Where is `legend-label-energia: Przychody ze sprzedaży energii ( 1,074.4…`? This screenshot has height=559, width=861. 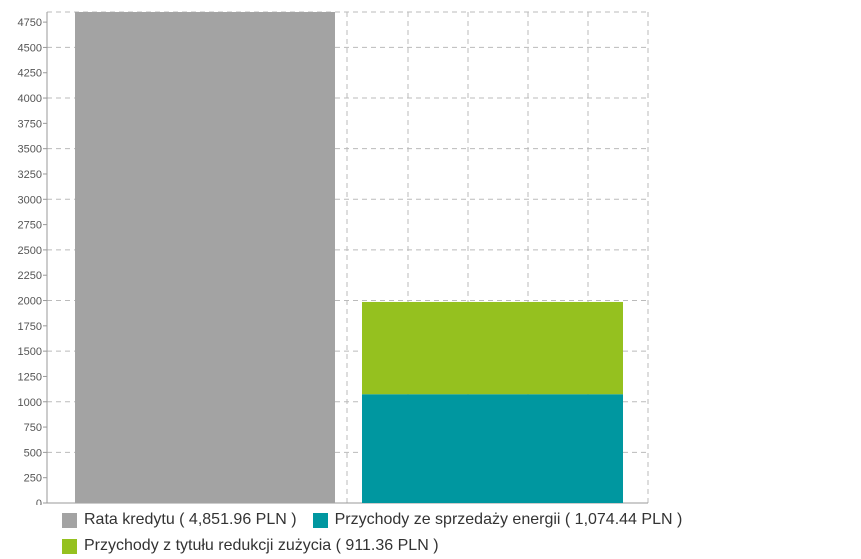 legend-label-energia: Przychody ze sprzedaży energii ( 1,074.4… is located at coordinates (508, 519).